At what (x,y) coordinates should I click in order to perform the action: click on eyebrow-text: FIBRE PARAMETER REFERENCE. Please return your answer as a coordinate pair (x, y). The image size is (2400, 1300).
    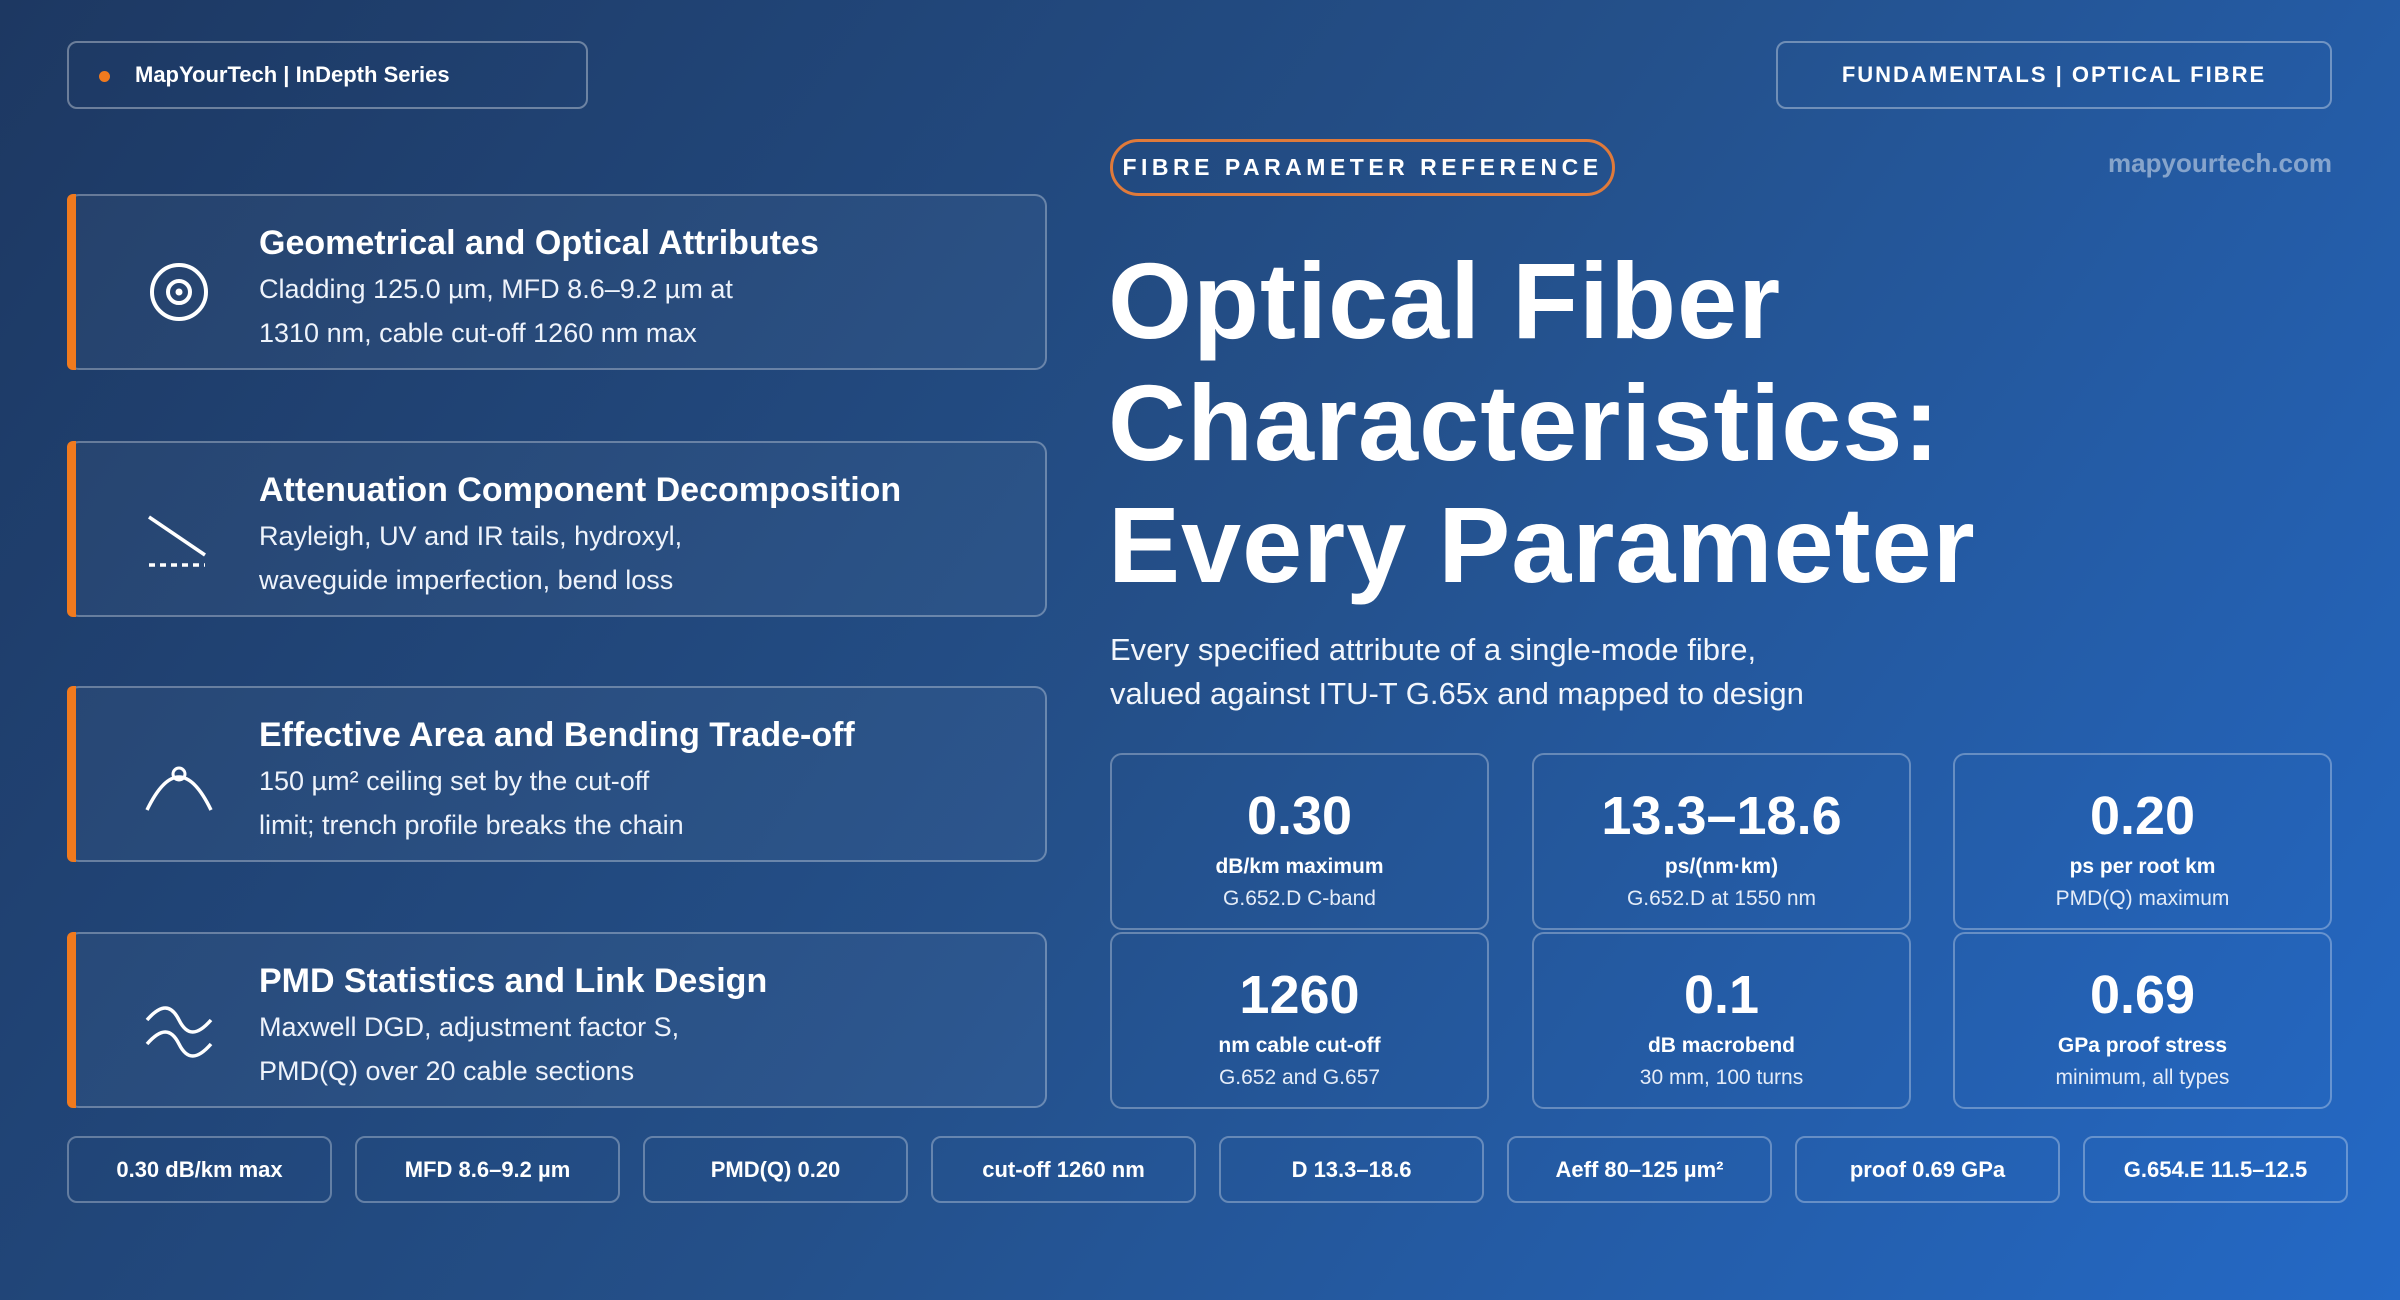
    Looking at the image, I should click on (1362, 167).